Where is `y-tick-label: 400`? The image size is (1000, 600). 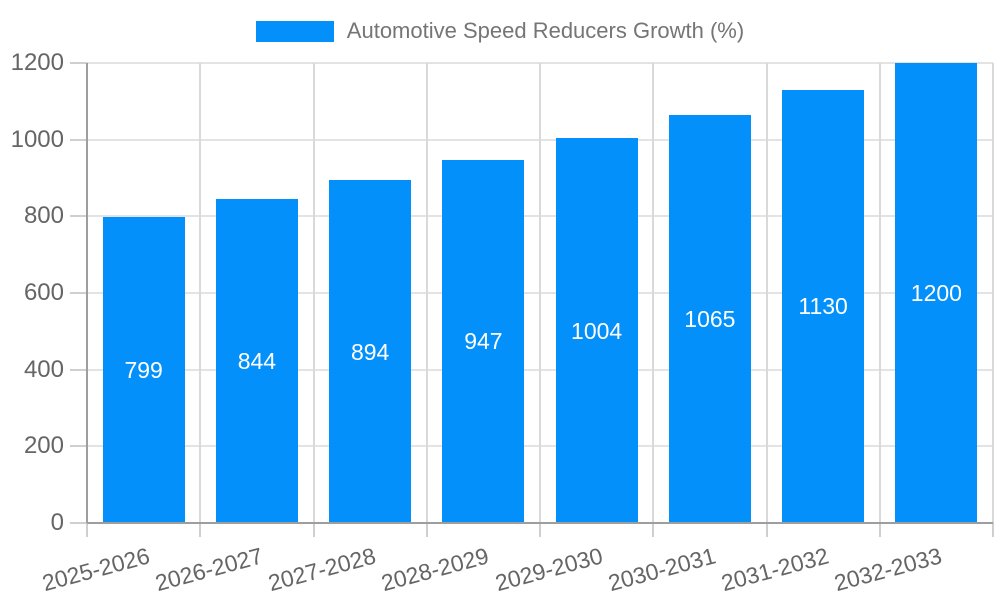 y-tick-label: 400 is located at coordinates (43, 369).